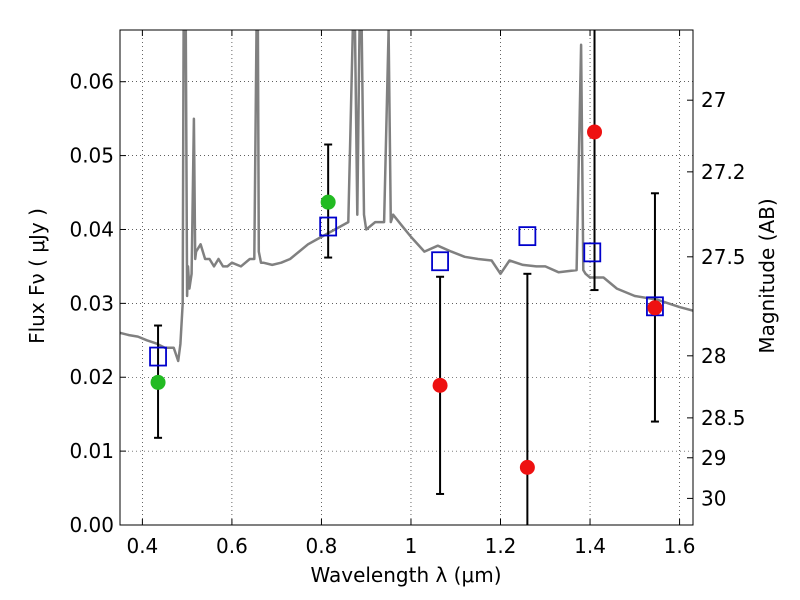 Image resolution: width=800 pixels, height=600 pixels. I want to click on y-tick-label: 0.02, so click(91, 377).